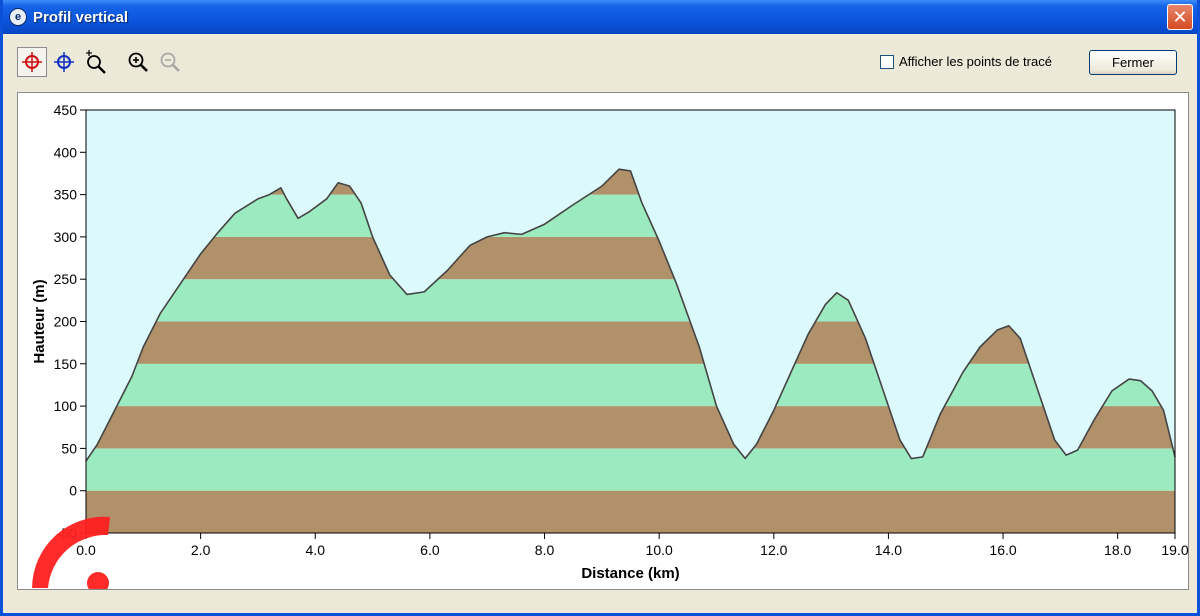 The image size is (1200, 616). What do you see at coordinates (66, 195) in the screenshot?
I see `y-tick-label: 350` at bounding box center [66, 195].